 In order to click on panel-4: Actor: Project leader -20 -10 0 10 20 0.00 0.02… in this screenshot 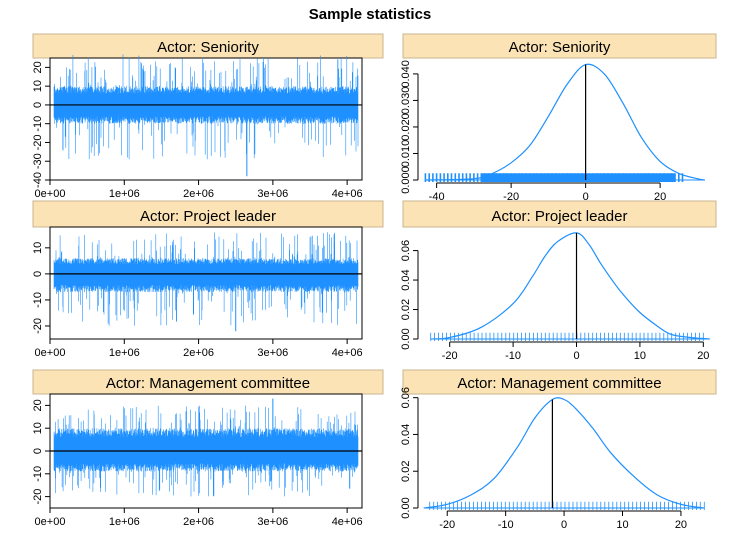, I will do `click(558, 281)`.